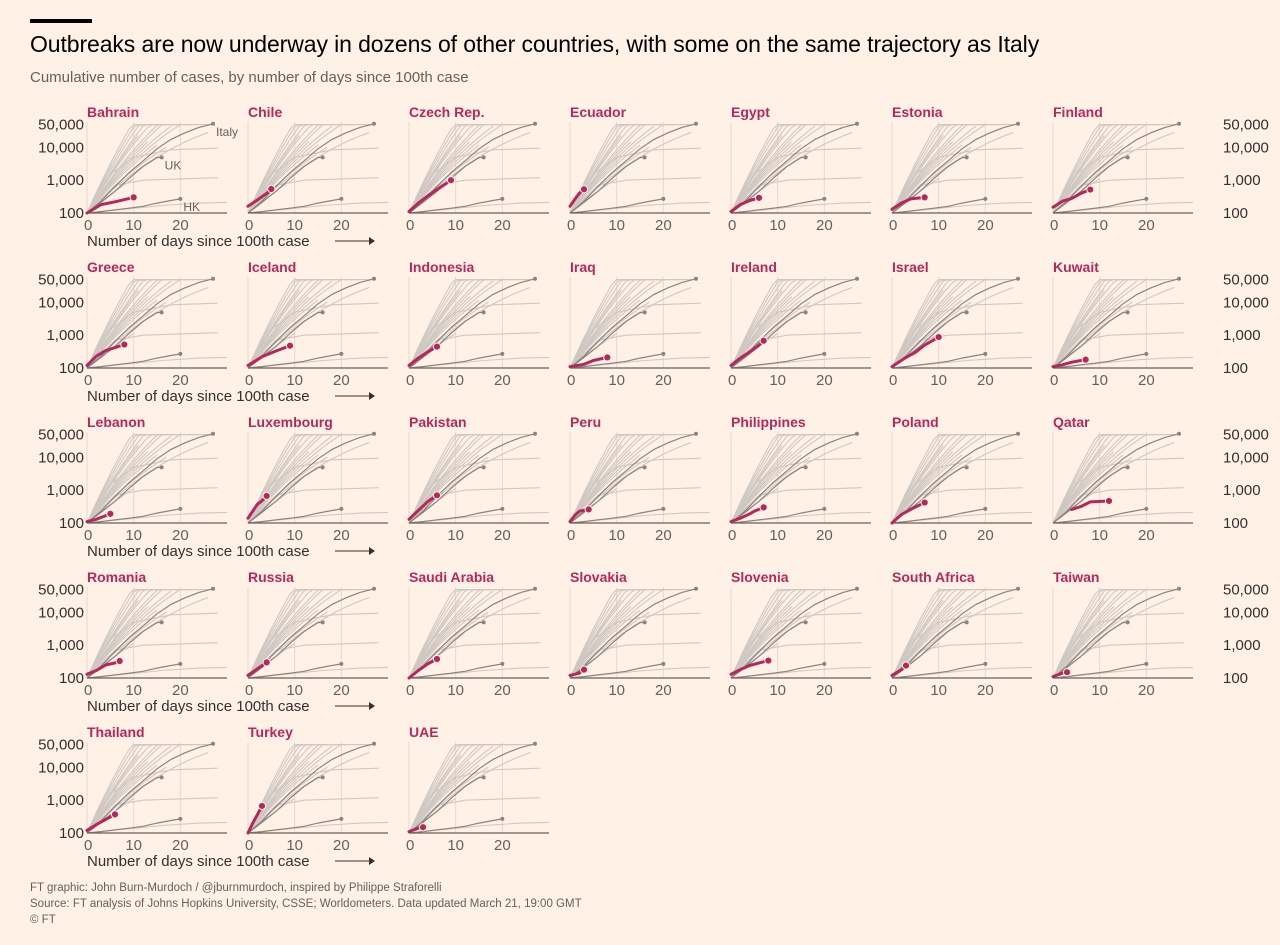  I want to click on series-line-slovenia, so click(749, 667).